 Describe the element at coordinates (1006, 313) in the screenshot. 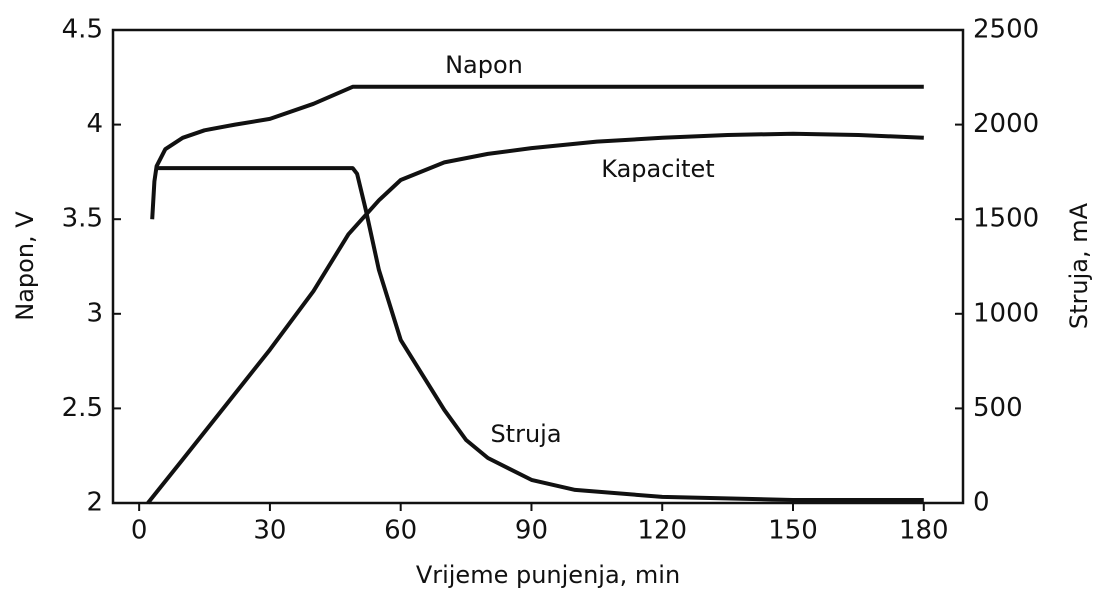

I see `y2-tick-label: 1000` at that location.